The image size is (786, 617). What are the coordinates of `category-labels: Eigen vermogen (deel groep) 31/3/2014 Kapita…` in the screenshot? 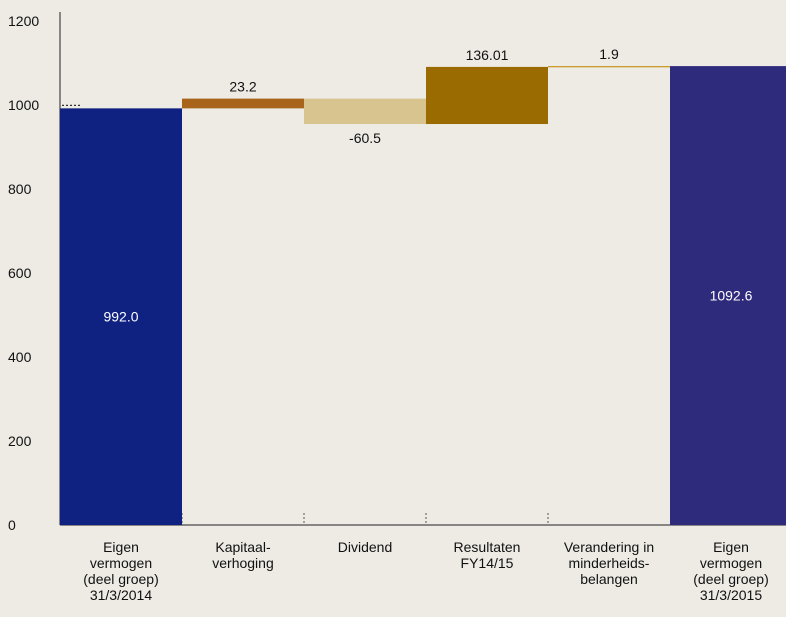 It's located at (426, 571).